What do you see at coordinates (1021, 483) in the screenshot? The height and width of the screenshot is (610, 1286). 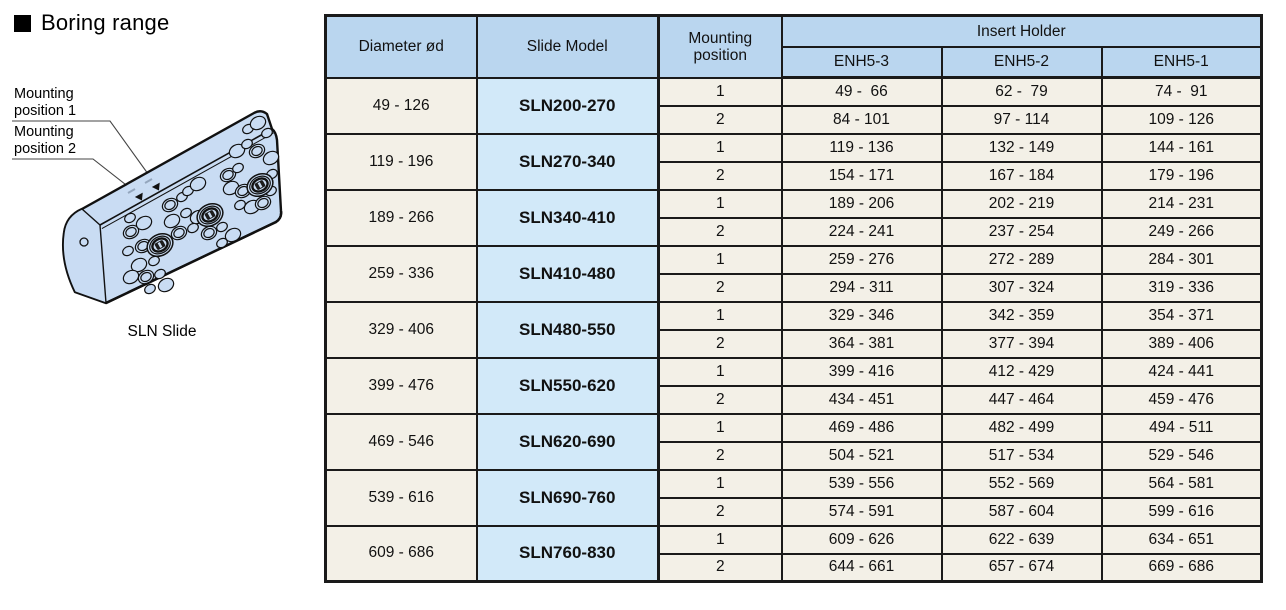 I see `range-cell: 552 - 569` at bounding box center [1021, 483].